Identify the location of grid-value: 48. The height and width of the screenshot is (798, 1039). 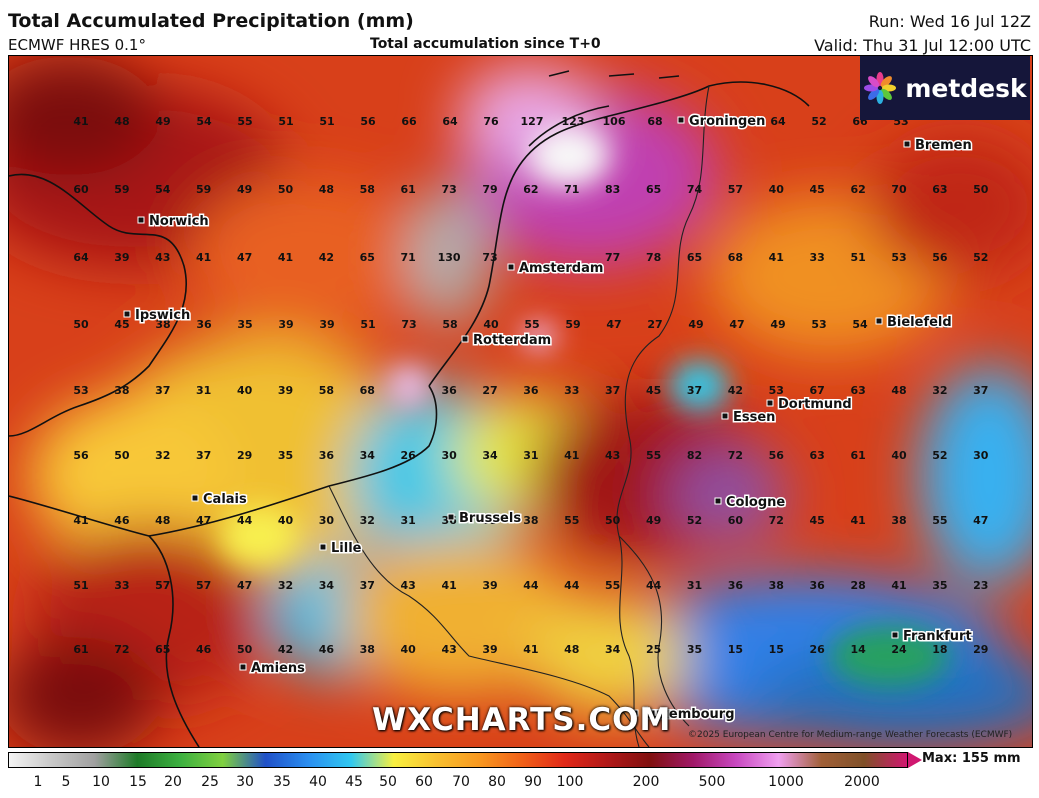
(326, 189).